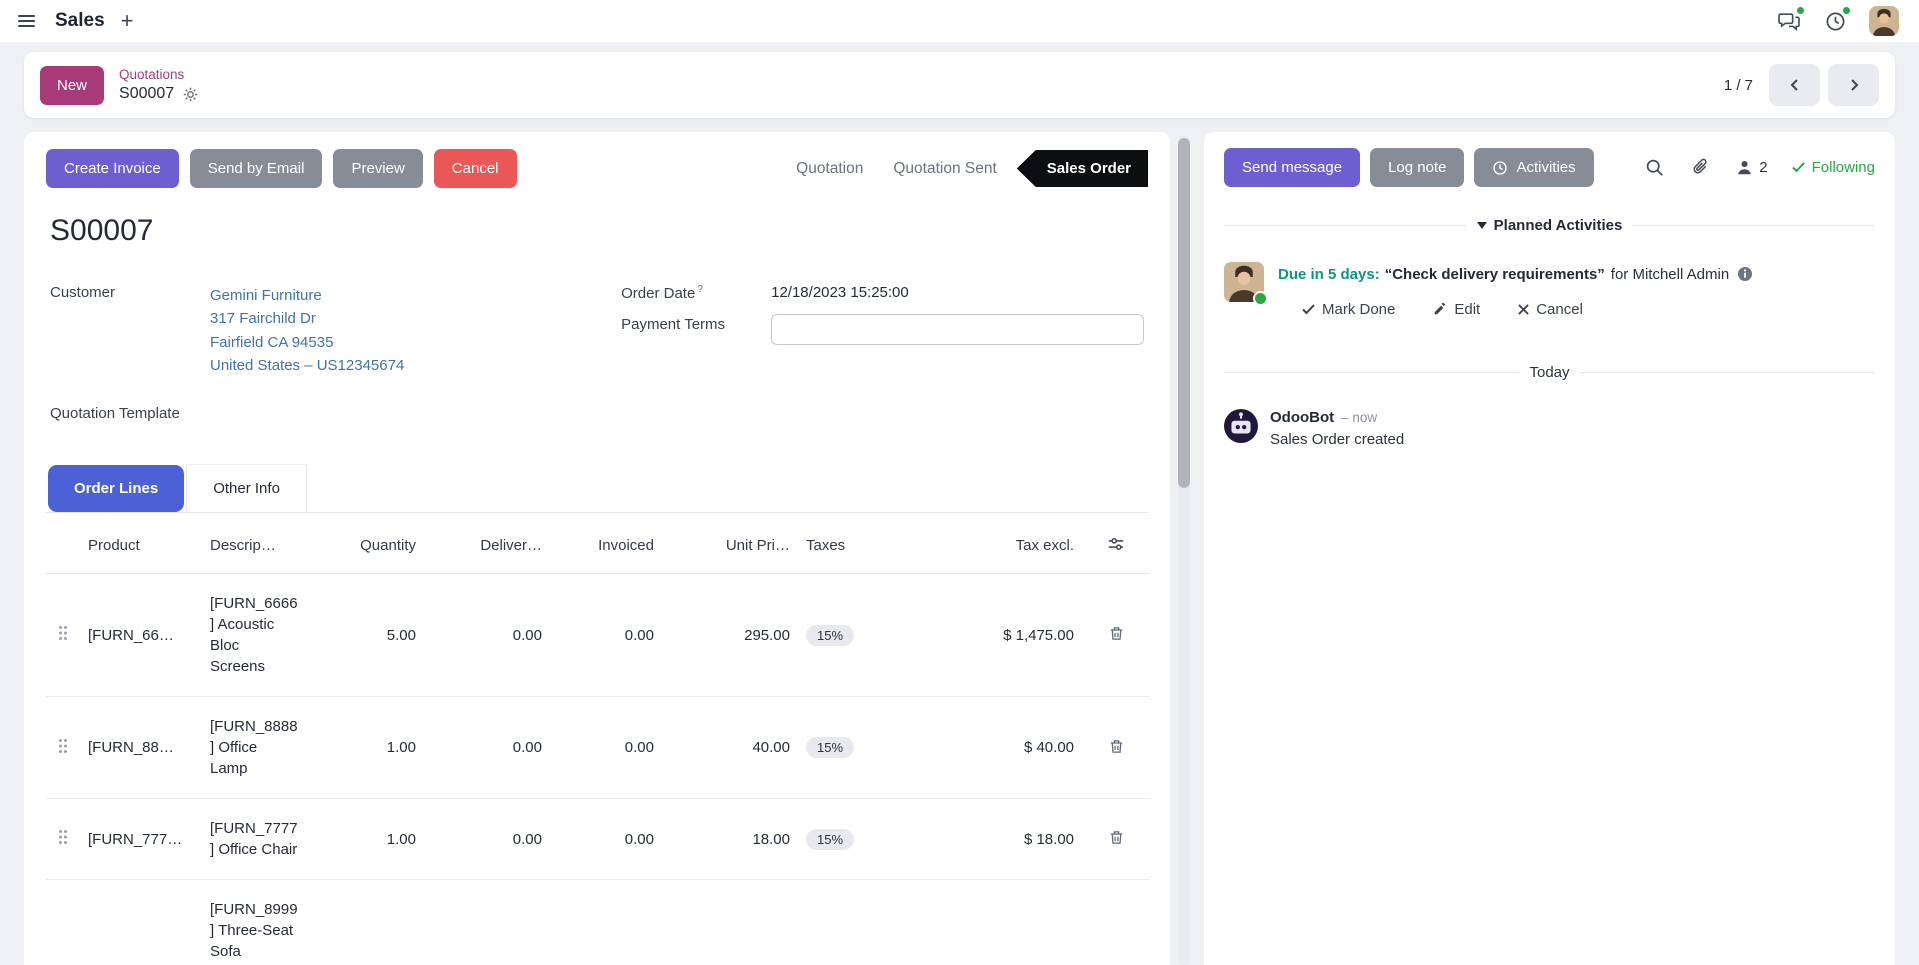  I want to click on scrollbar-thumb, so click(1184, 313).